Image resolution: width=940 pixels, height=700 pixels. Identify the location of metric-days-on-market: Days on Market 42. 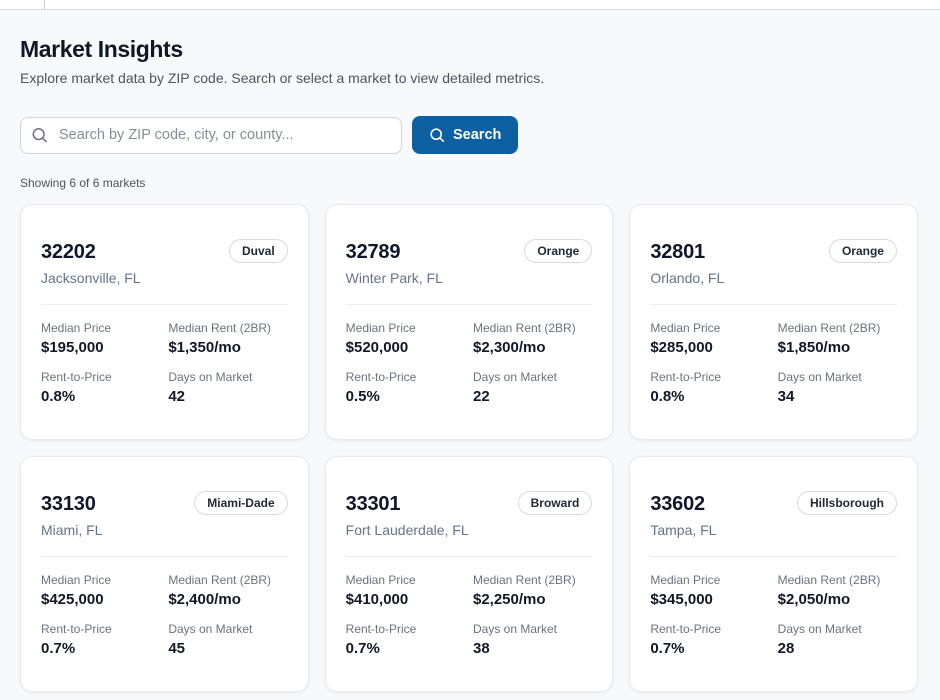
(227, 387).